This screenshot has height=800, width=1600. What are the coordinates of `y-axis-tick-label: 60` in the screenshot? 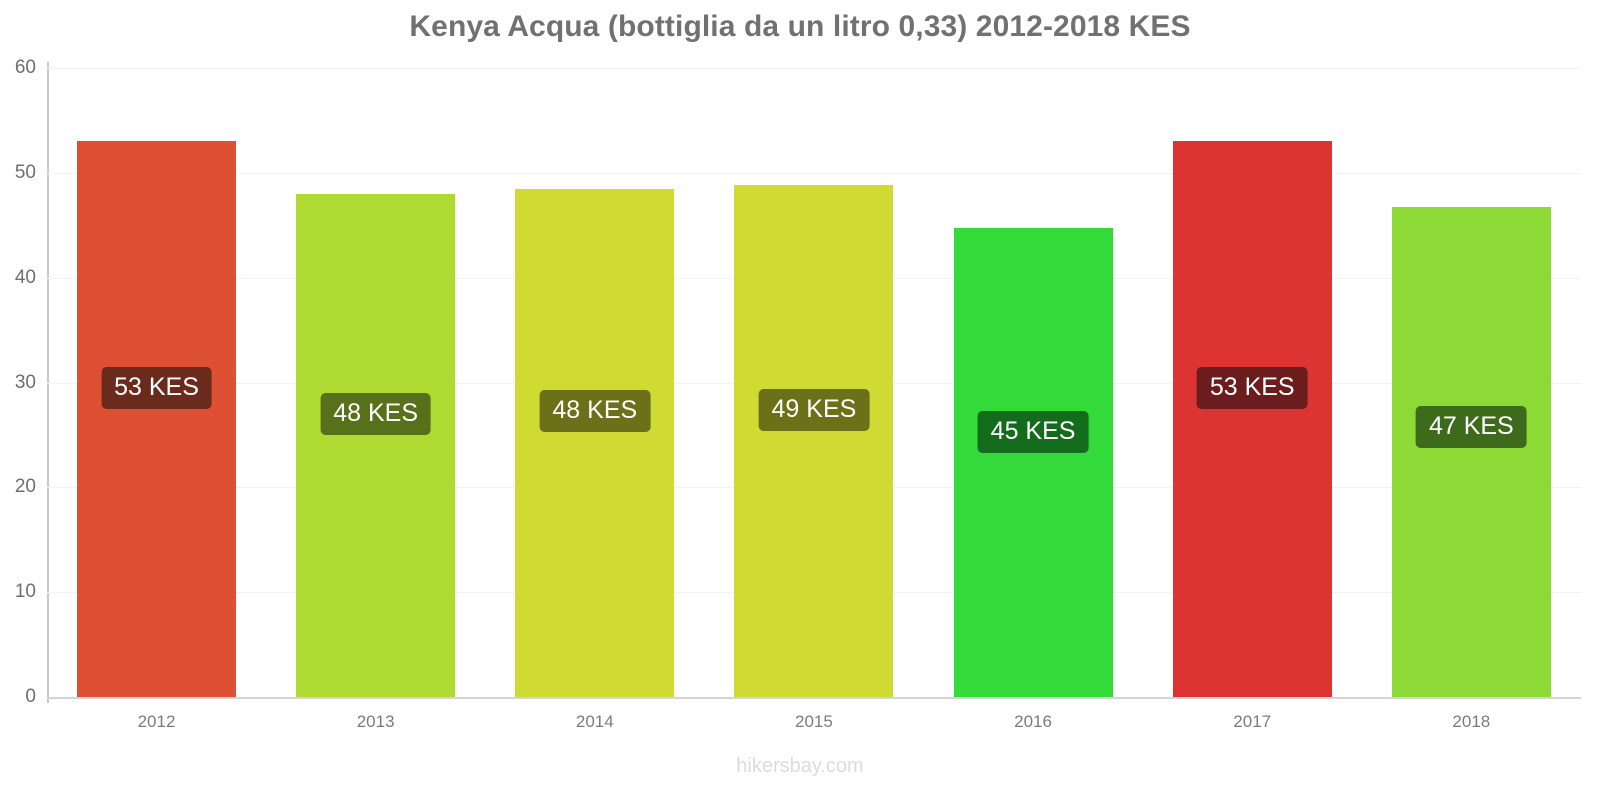 It's located at (25, 67).